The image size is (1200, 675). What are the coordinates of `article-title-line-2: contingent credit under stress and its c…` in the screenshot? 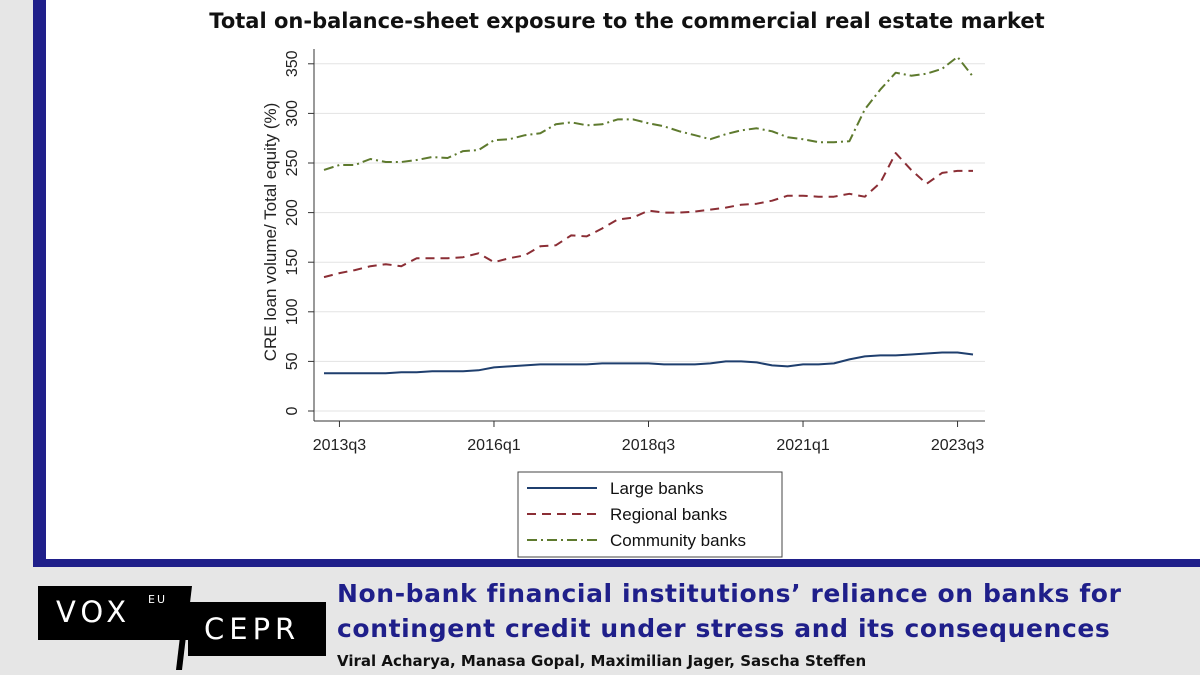 It's located at (724, 628).